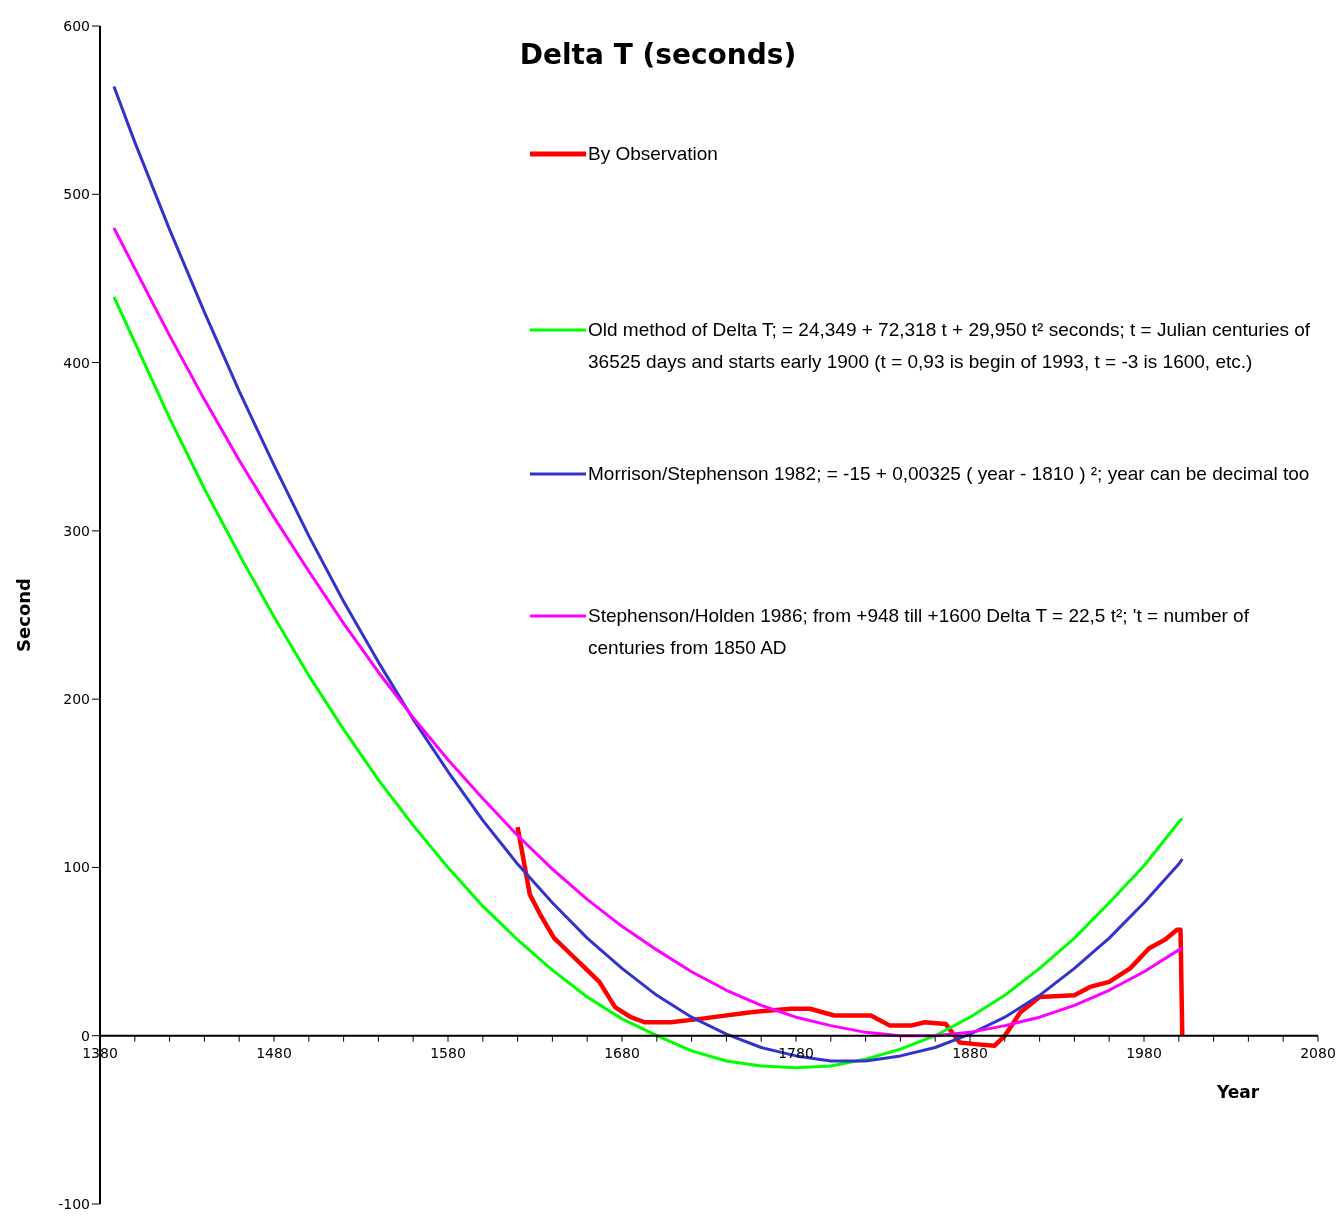  What do you see at coordinates (949, 474) in the screenshot?
I see `legend-label: Morrison/Stephenson 1982; = -15 + 0,00325 ( year - 1810 ) ²; year can be decimal too` at bounding box center [949, 474].